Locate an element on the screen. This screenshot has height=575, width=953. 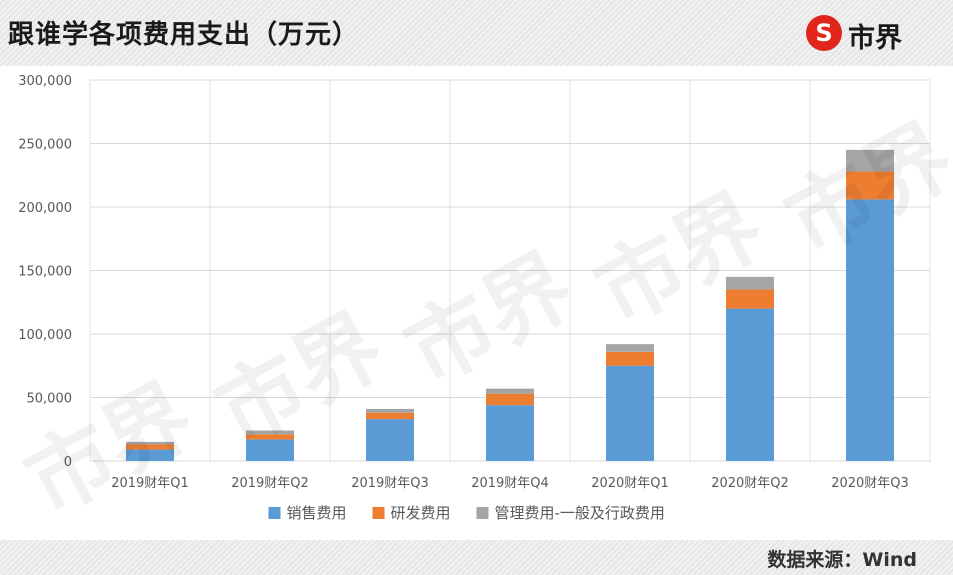
footer-bar: 数据来源：Wind is located at coordinates (476, 557).